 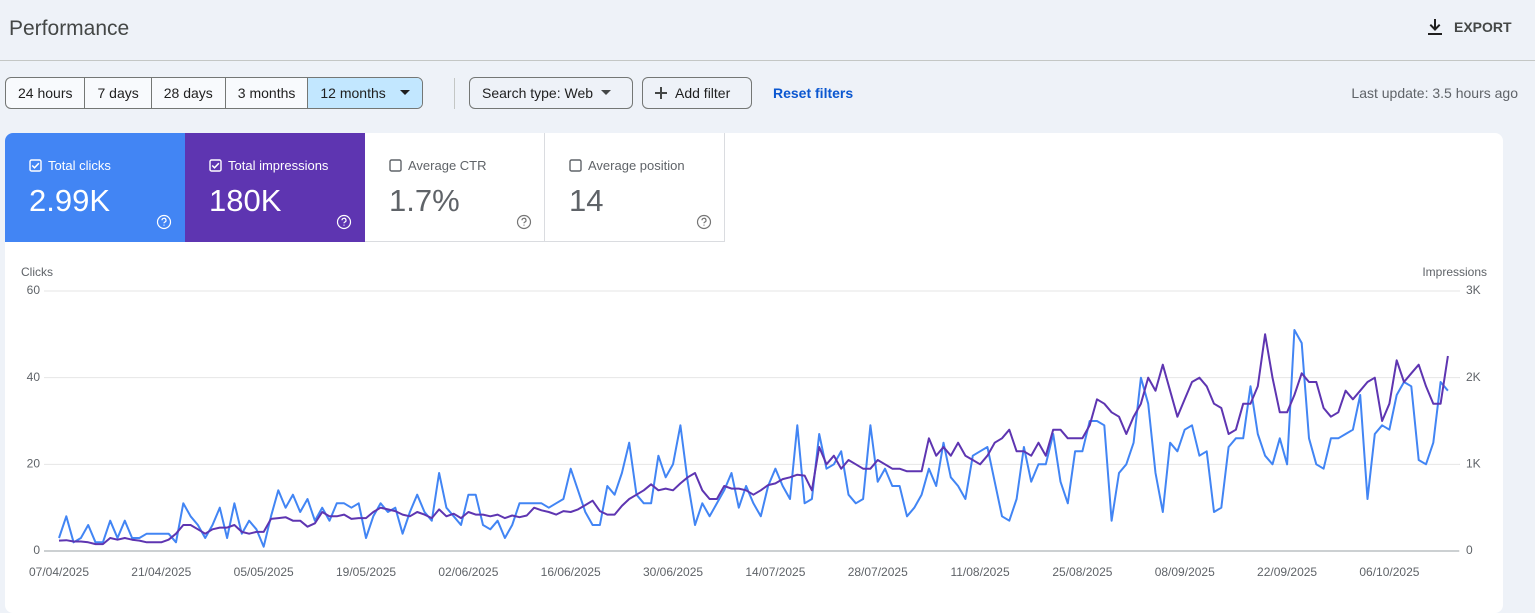 What do you see at coordinates (1082, 572) in the screenshot?
I see `x-tick-label: 25/08/2025` at bounding box center [1082, 572].